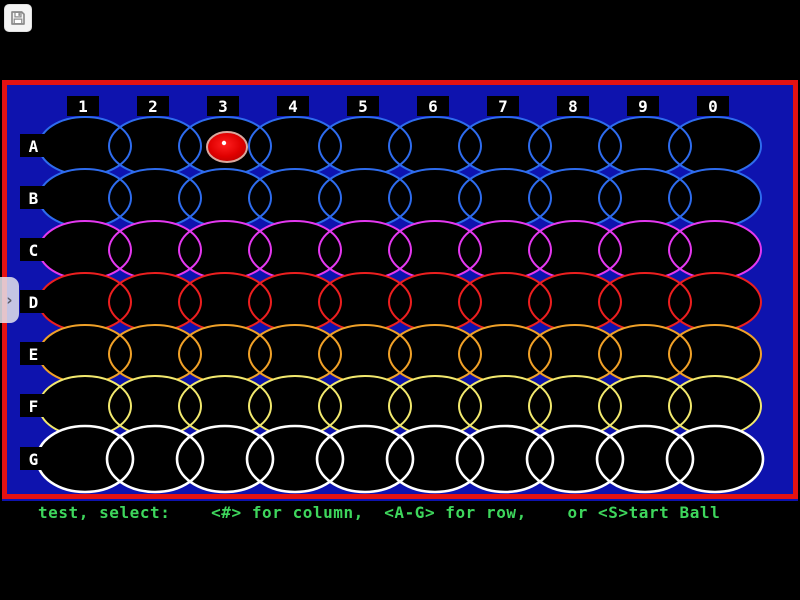  Describe the element at coordinates (85, 146) in the screenshot. I see `grid-cell-fill-A1` at that location.